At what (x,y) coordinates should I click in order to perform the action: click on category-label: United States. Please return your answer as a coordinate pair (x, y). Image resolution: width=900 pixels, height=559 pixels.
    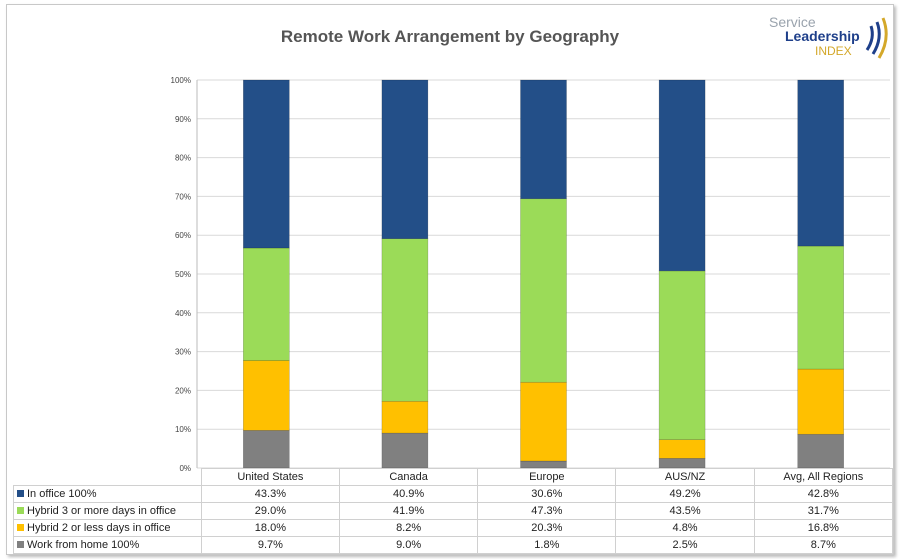
    Looking at the image, I should click on (270, 477).